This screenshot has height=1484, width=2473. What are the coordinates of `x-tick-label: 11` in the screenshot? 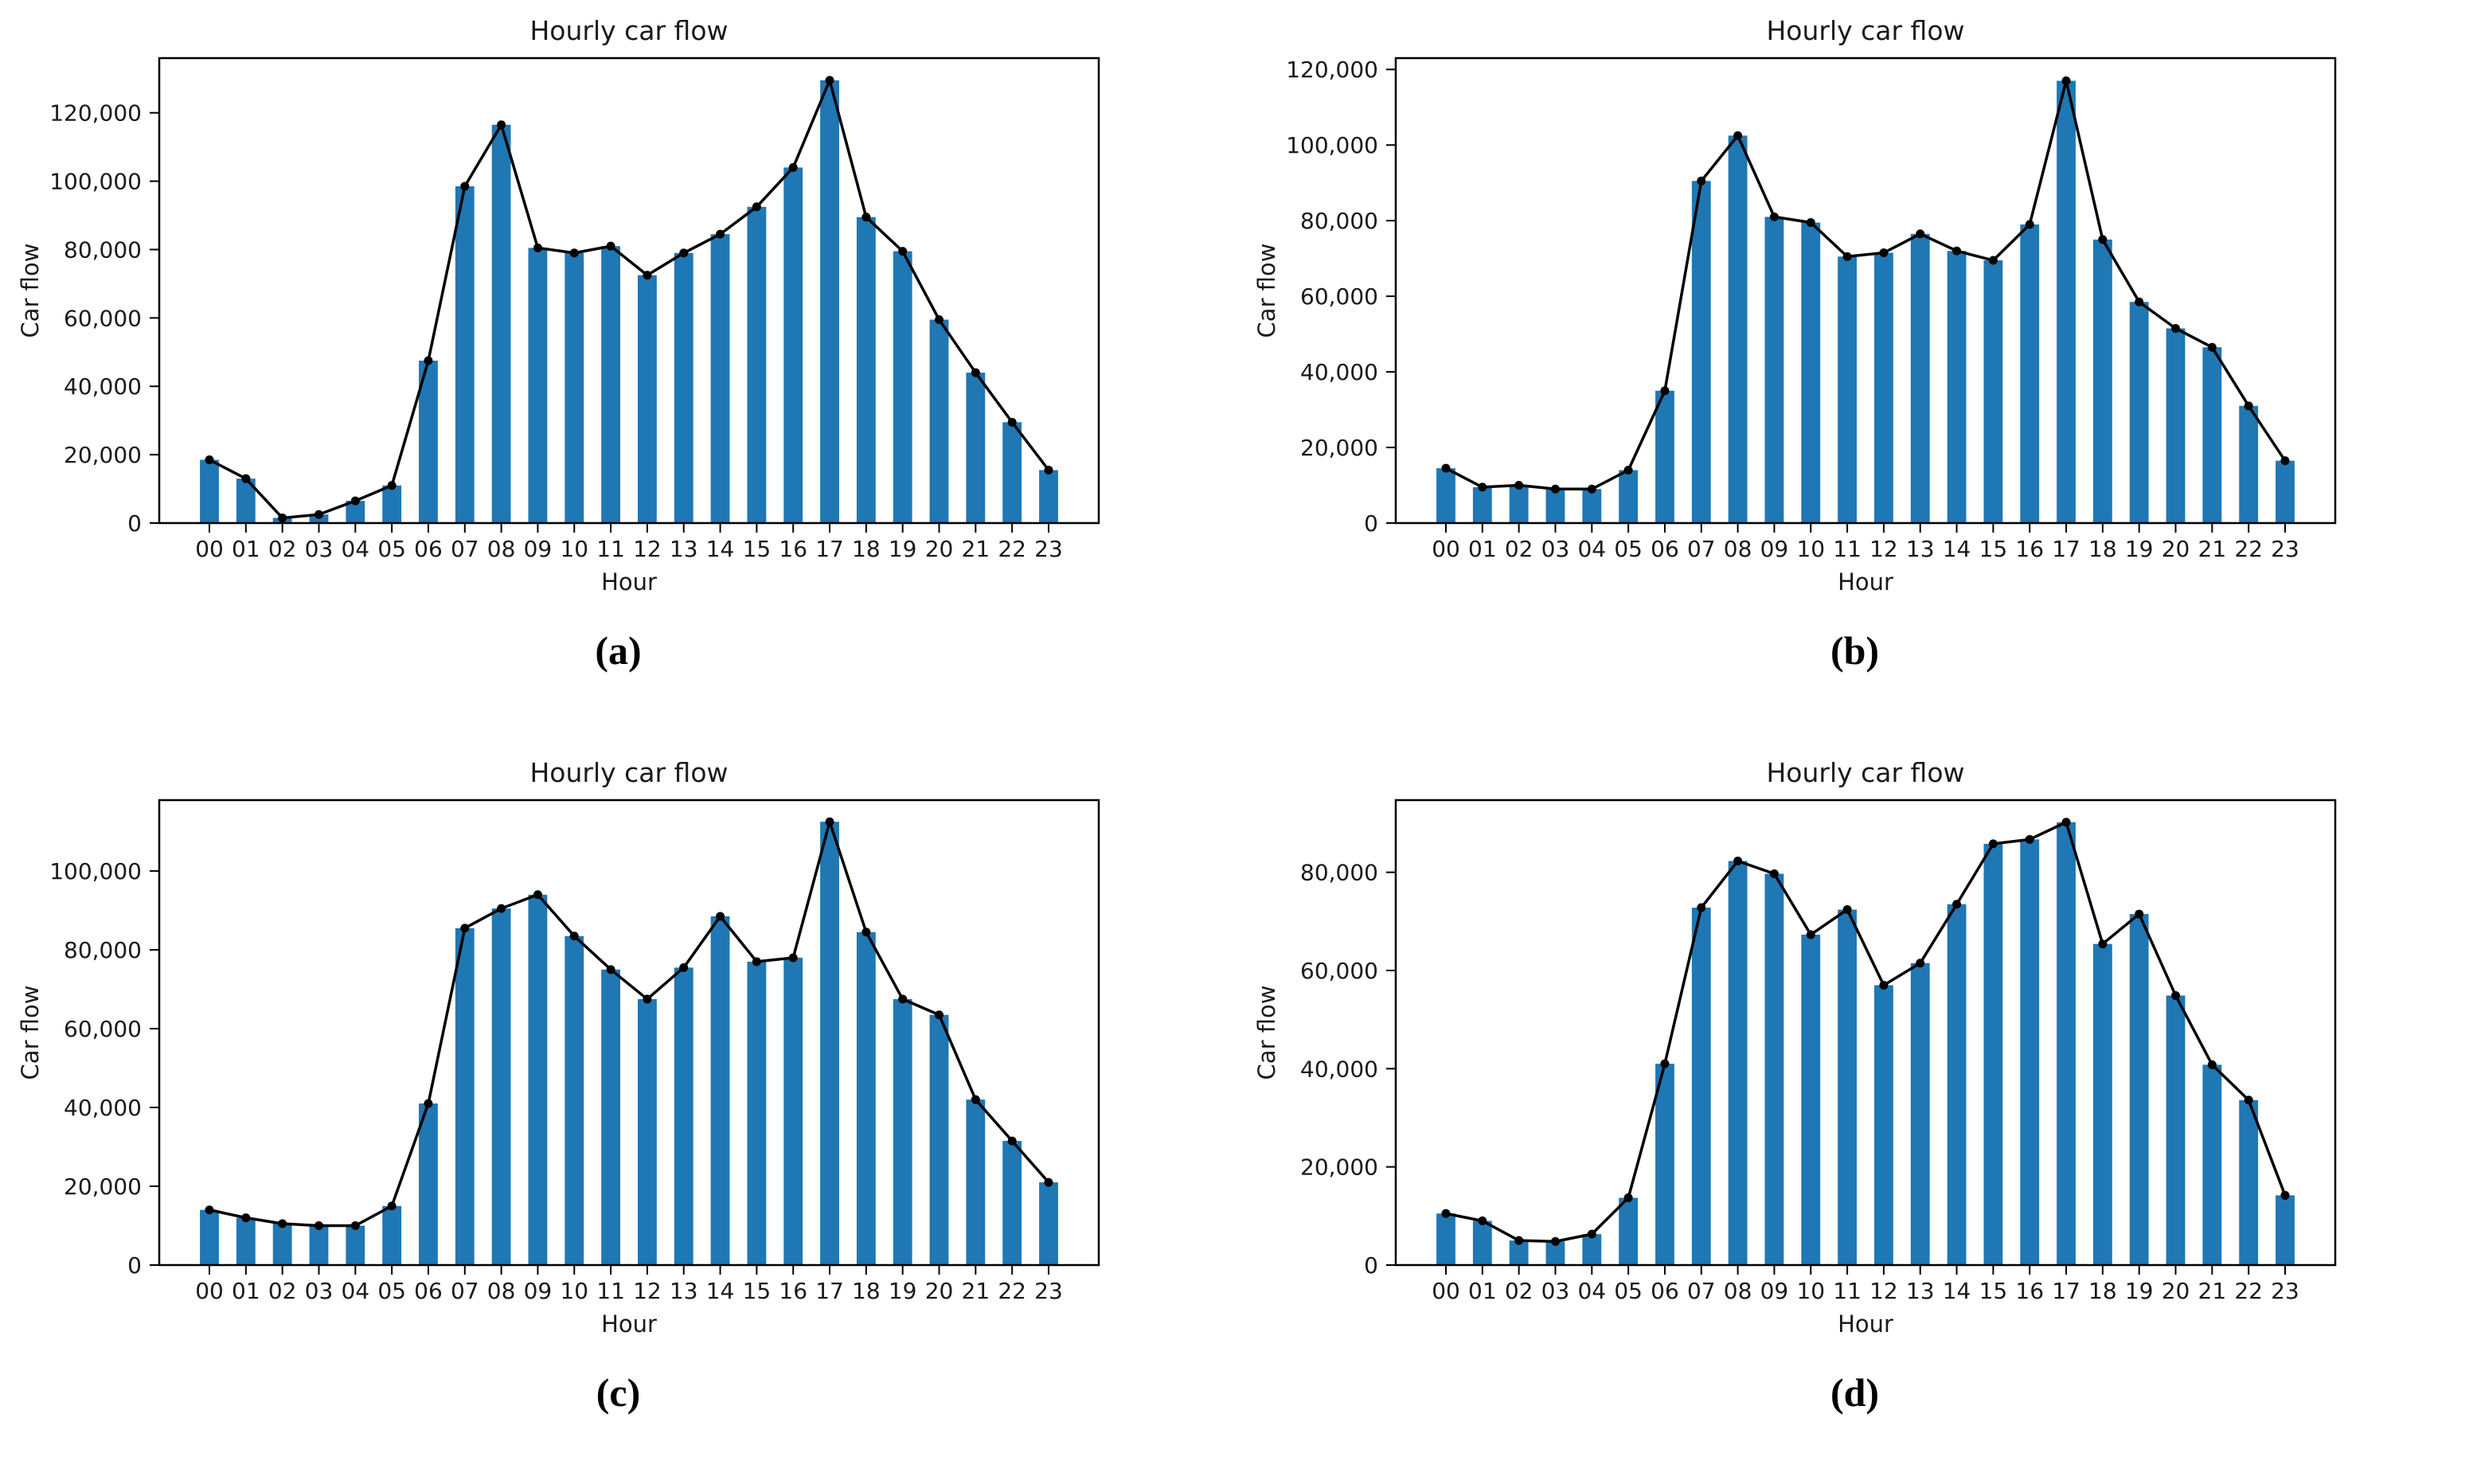 It's located at (610, 1291).